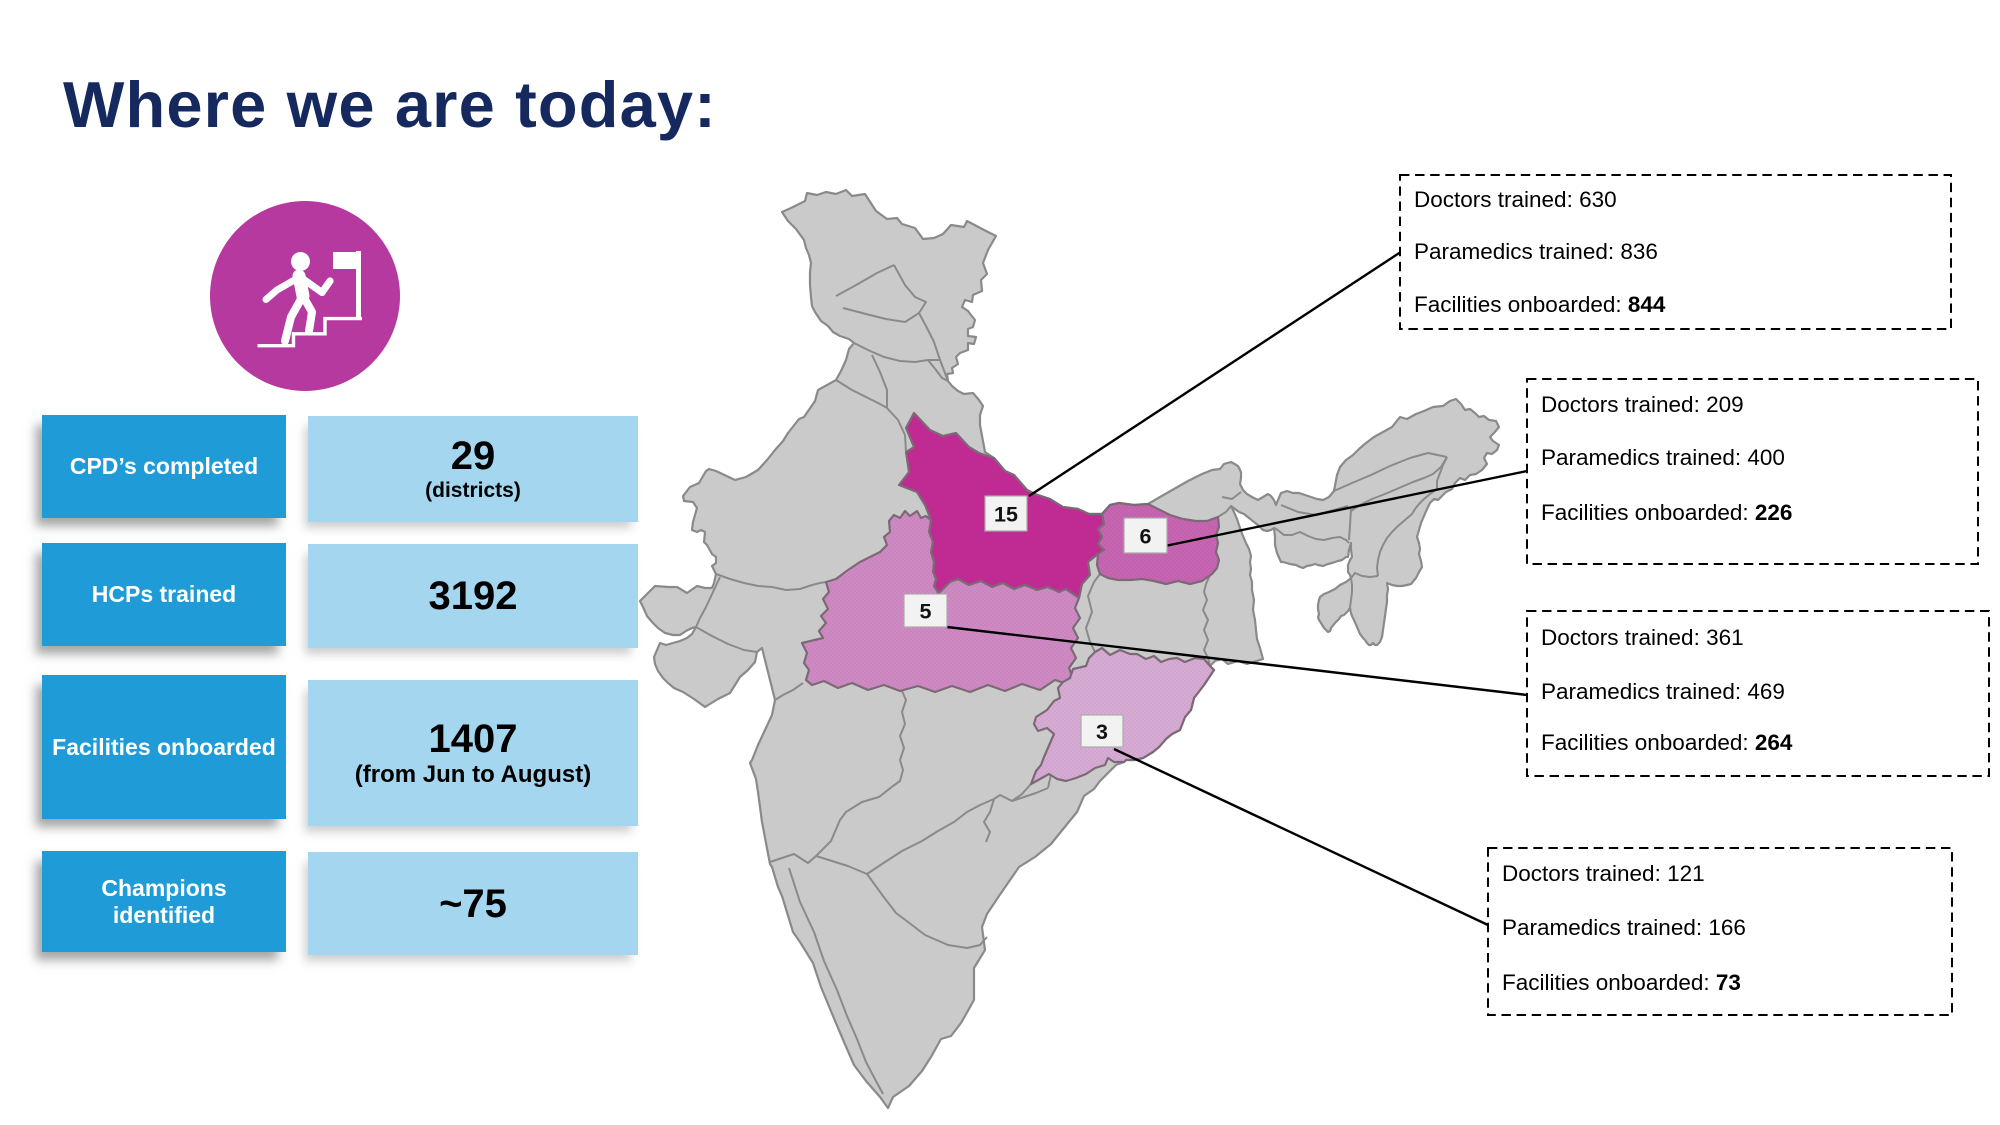 The image size is (2000, 1125). Describe the element at coordinates (1146, 537) in the screenshot. I see `svg-text: 6` at that location.